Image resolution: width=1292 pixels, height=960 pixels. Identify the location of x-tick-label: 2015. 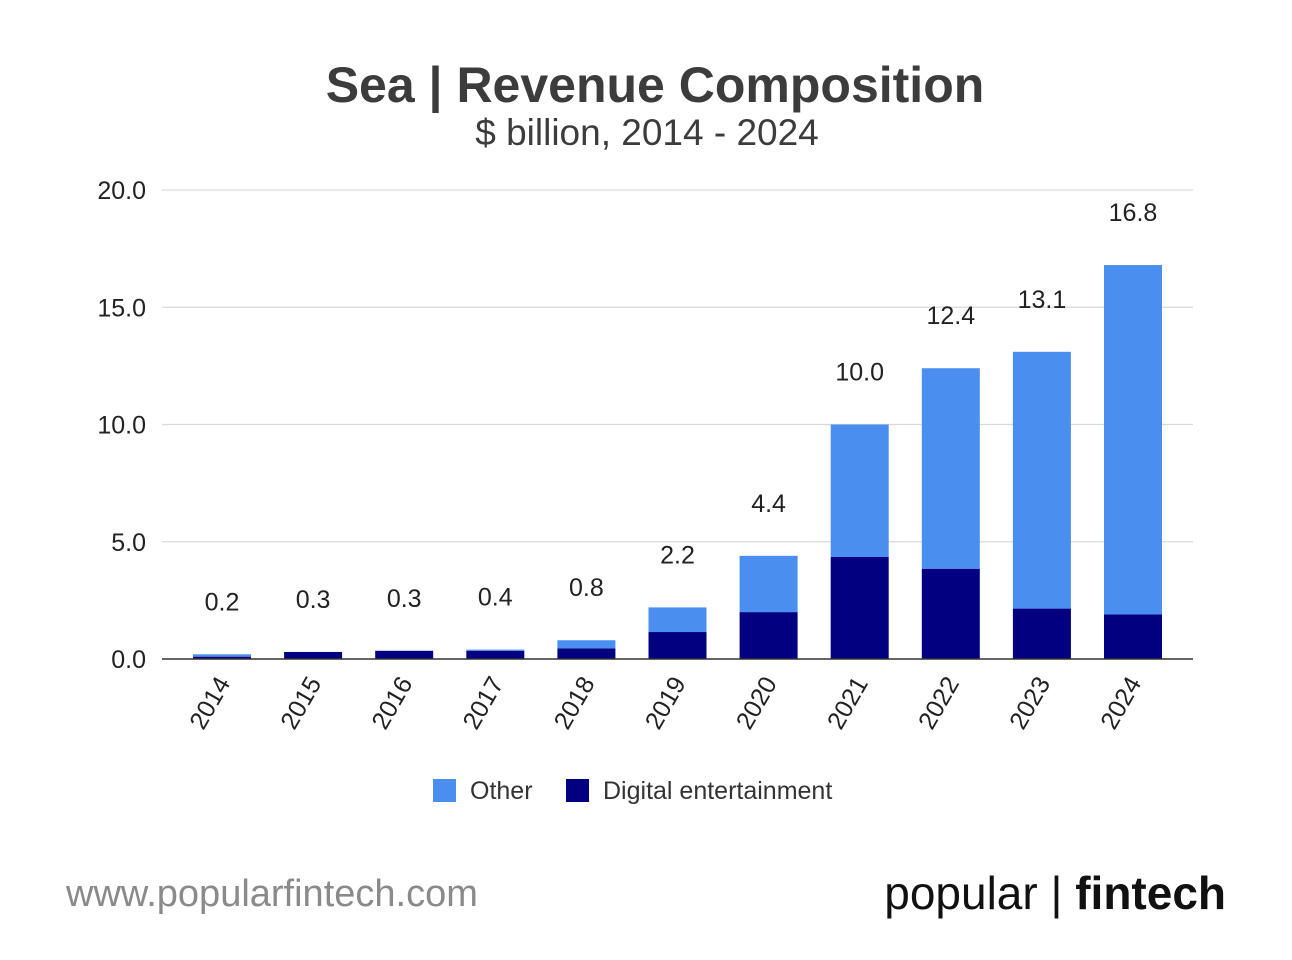
(301, 703).